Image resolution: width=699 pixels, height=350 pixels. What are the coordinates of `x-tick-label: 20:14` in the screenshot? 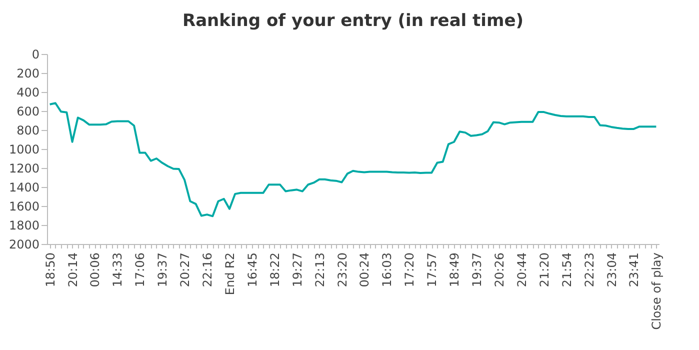 It's located at (73, 270).